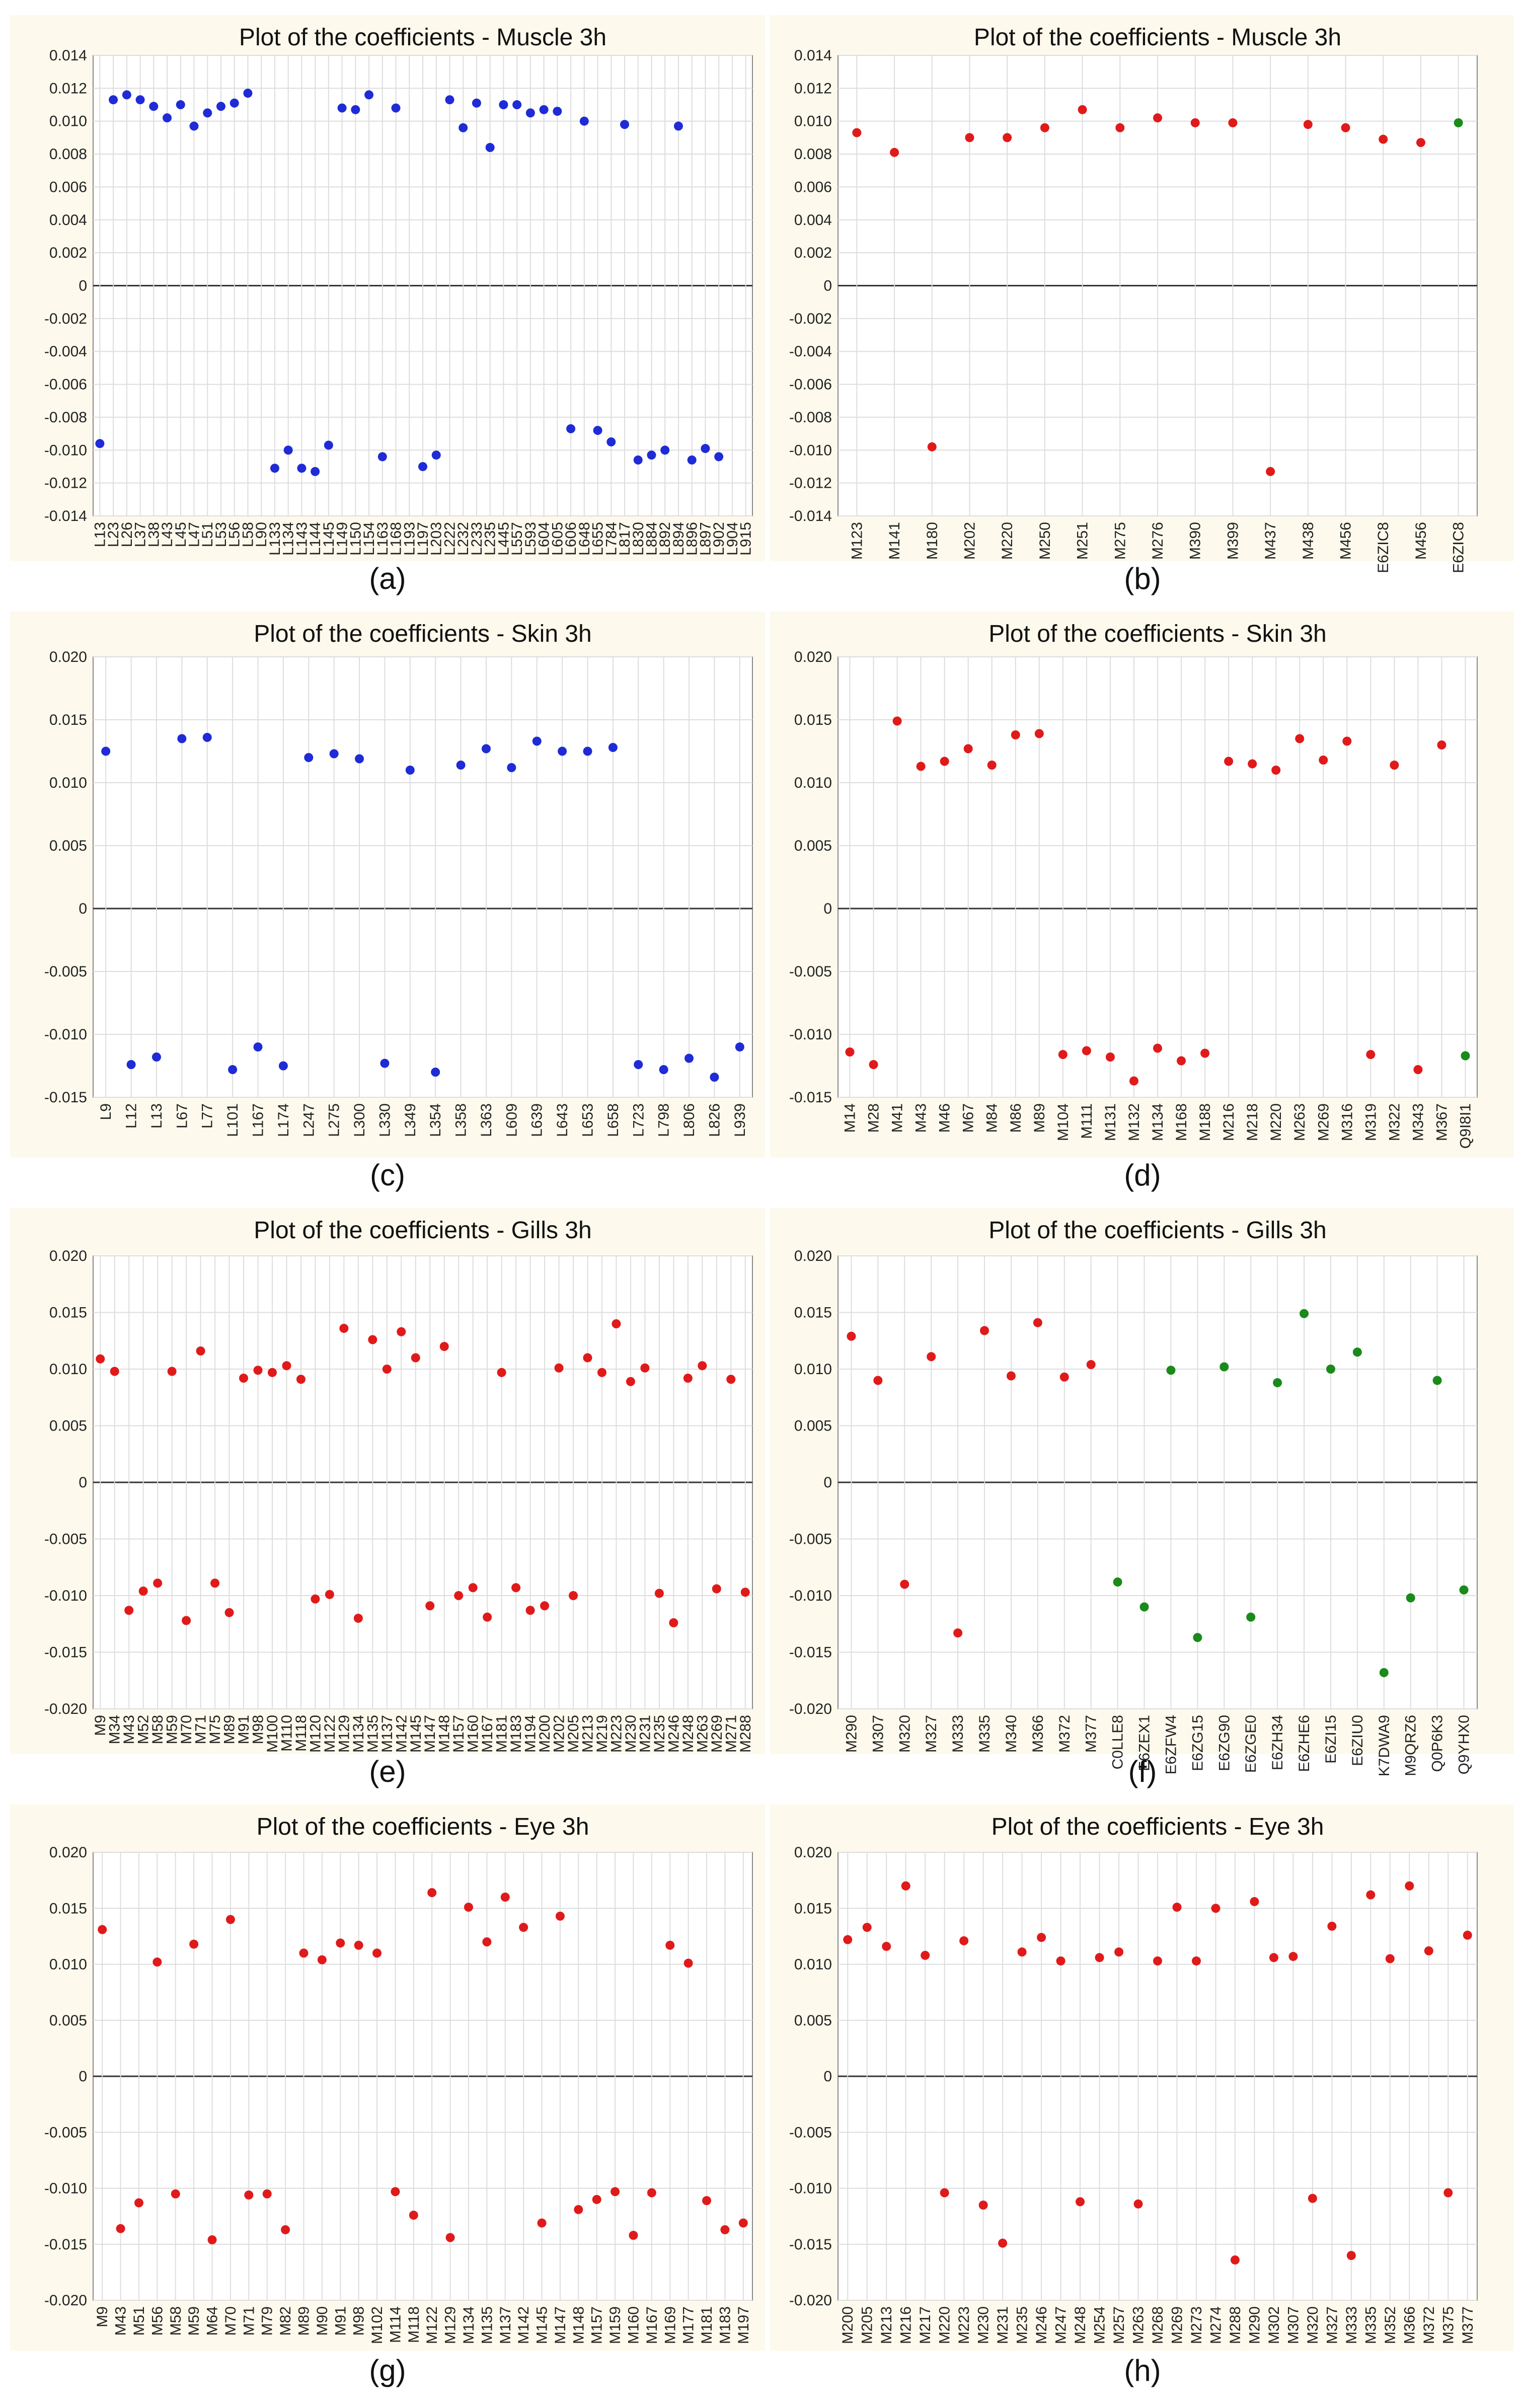 The height and width of the screenshot is (2408, 1524). Describe the element at coordinates (143, 1729) in the screenshot. I see `x-tick-label: M52` at that location.